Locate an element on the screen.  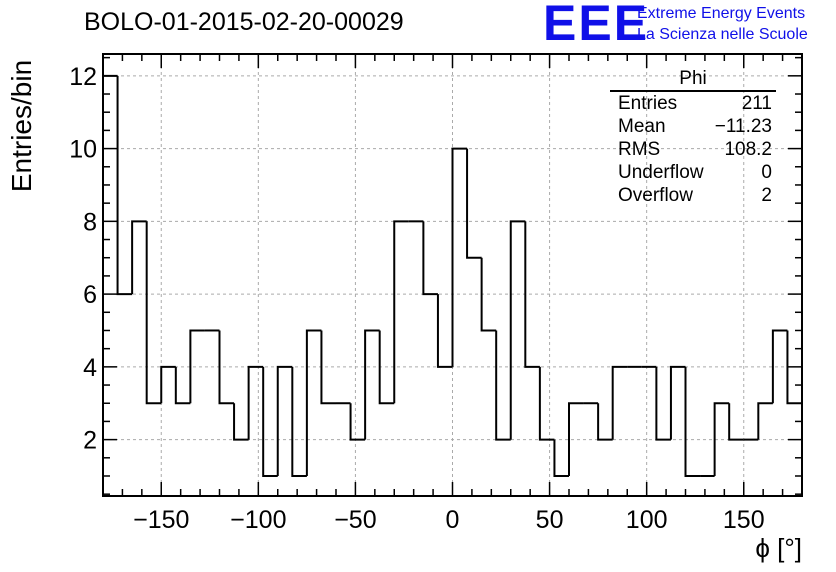
x-tick-label: −50 is located at coordinates (355, 520).